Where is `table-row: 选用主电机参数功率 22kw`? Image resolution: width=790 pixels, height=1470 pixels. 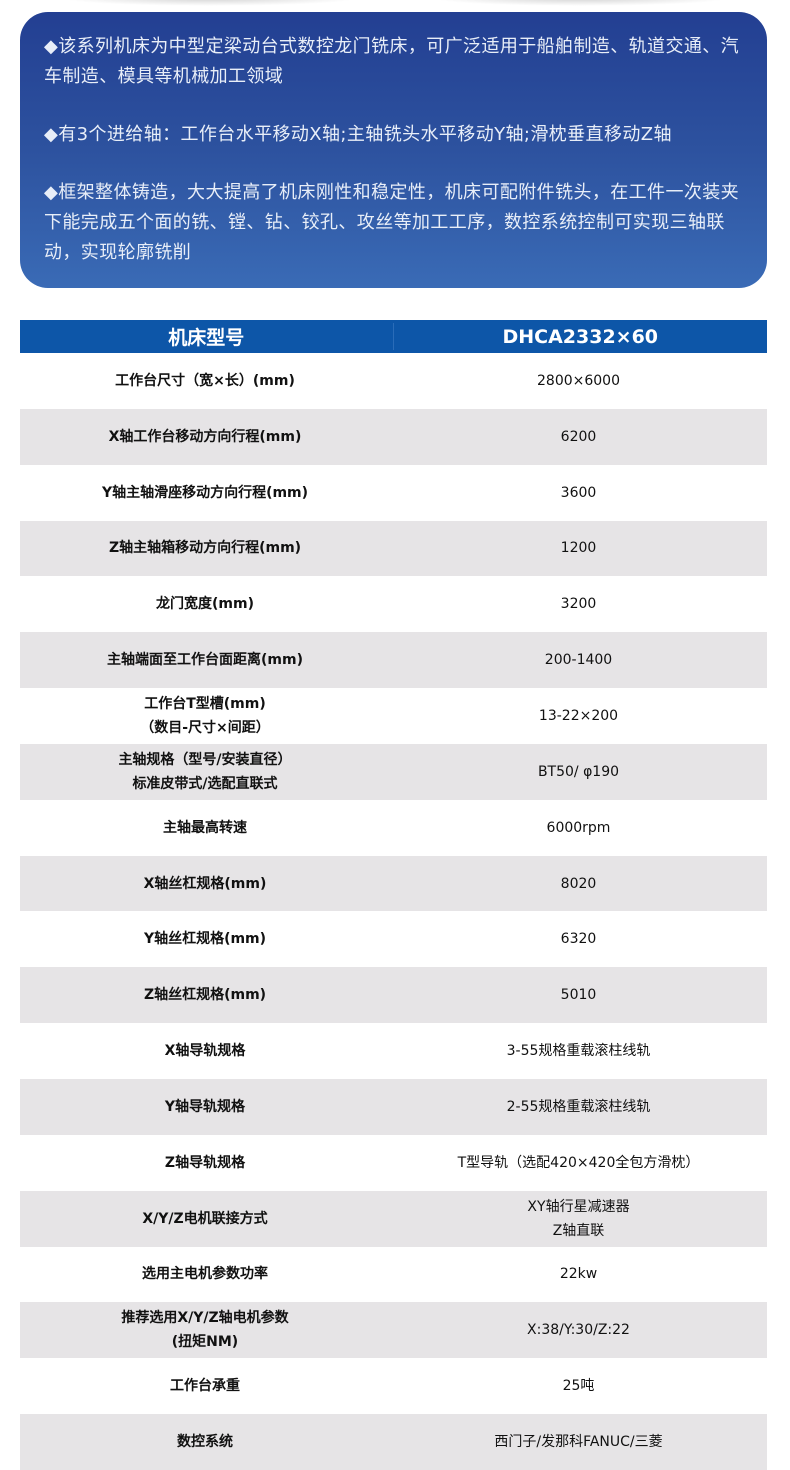
table-row: 选用主电机参数功率 22kw is located at coordinates (393, 1275).